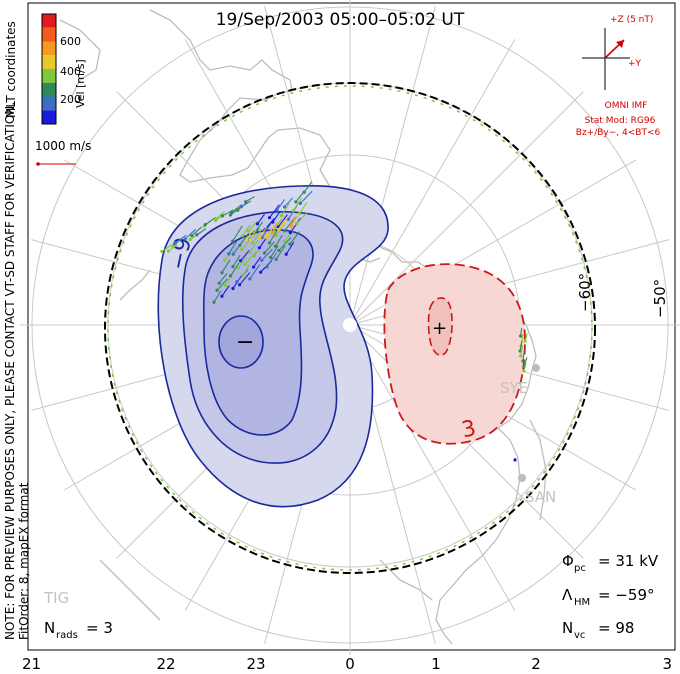 This screenshot has height=674, width=680. Describe the element at coordinates (49, 69) in the screenshot. I see `velocity-colorbar` at that location.